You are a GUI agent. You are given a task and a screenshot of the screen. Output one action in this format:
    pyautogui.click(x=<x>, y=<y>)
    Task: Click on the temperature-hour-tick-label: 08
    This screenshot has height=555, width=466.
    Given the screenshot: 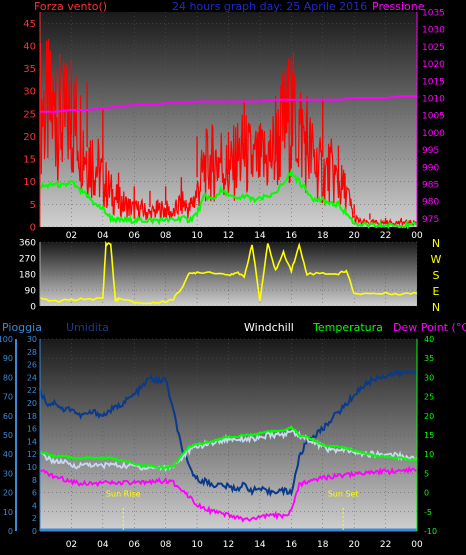 What is the action you would take?
    pyautogui.click(x=166, y=545)
    